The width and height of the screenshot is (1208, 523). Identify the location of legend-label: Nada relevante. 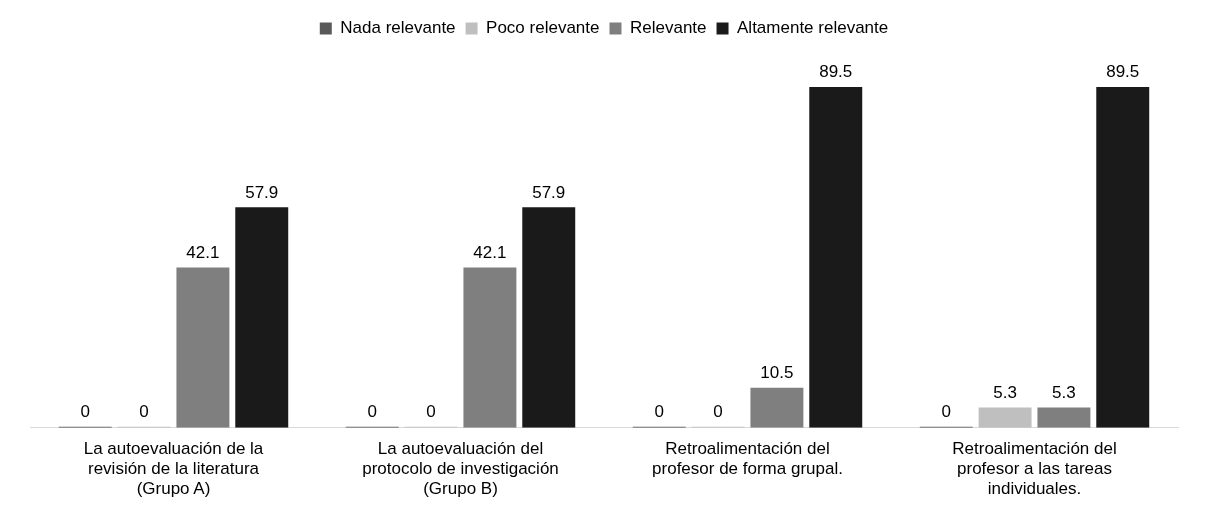
(398, 28).